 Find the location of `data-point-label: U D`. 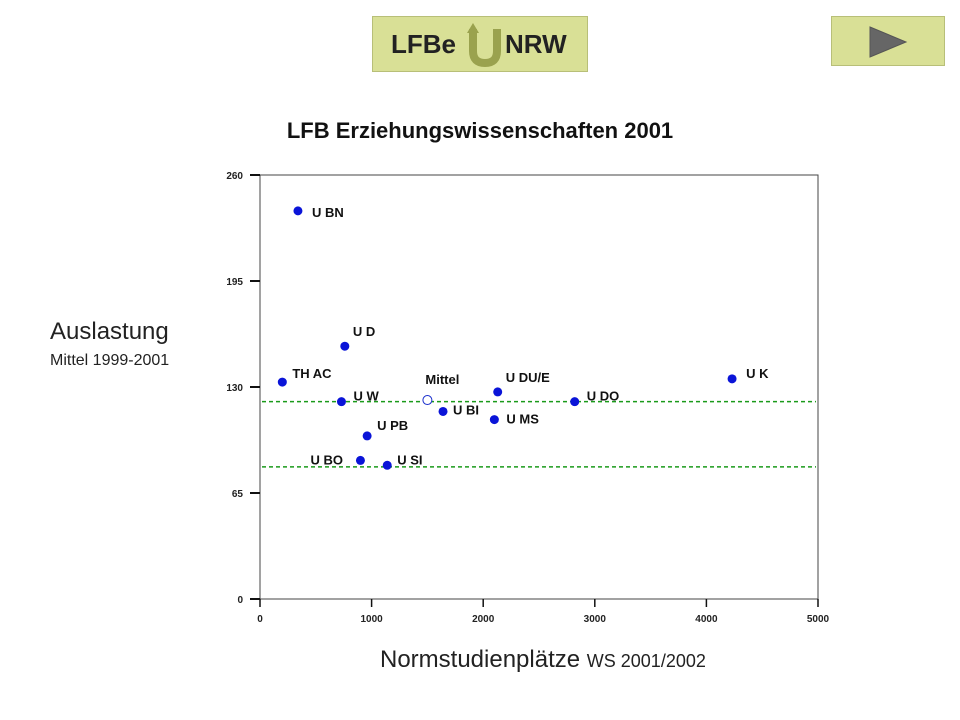

data-point-label: U D is located at coordinates (364, 331).